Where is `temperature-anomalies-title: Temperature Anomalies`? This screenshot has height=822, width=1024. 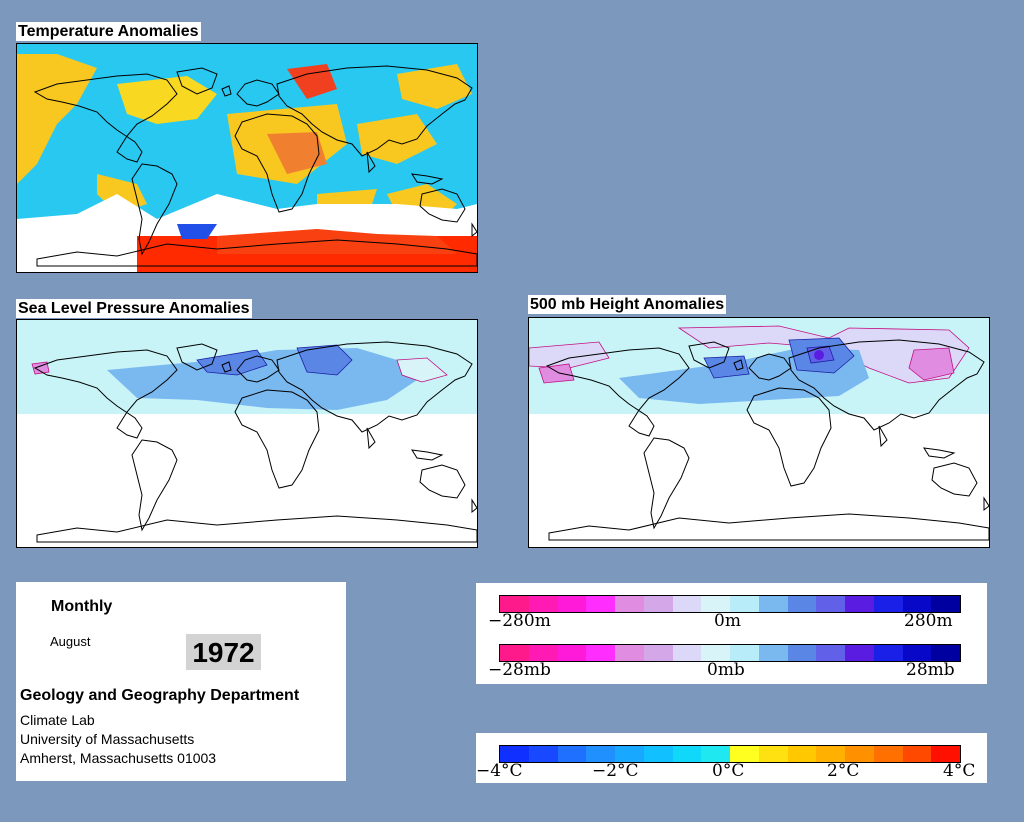 temperature-anomalies-title: Temperature Anomalies is located at coordinates (108, 31).